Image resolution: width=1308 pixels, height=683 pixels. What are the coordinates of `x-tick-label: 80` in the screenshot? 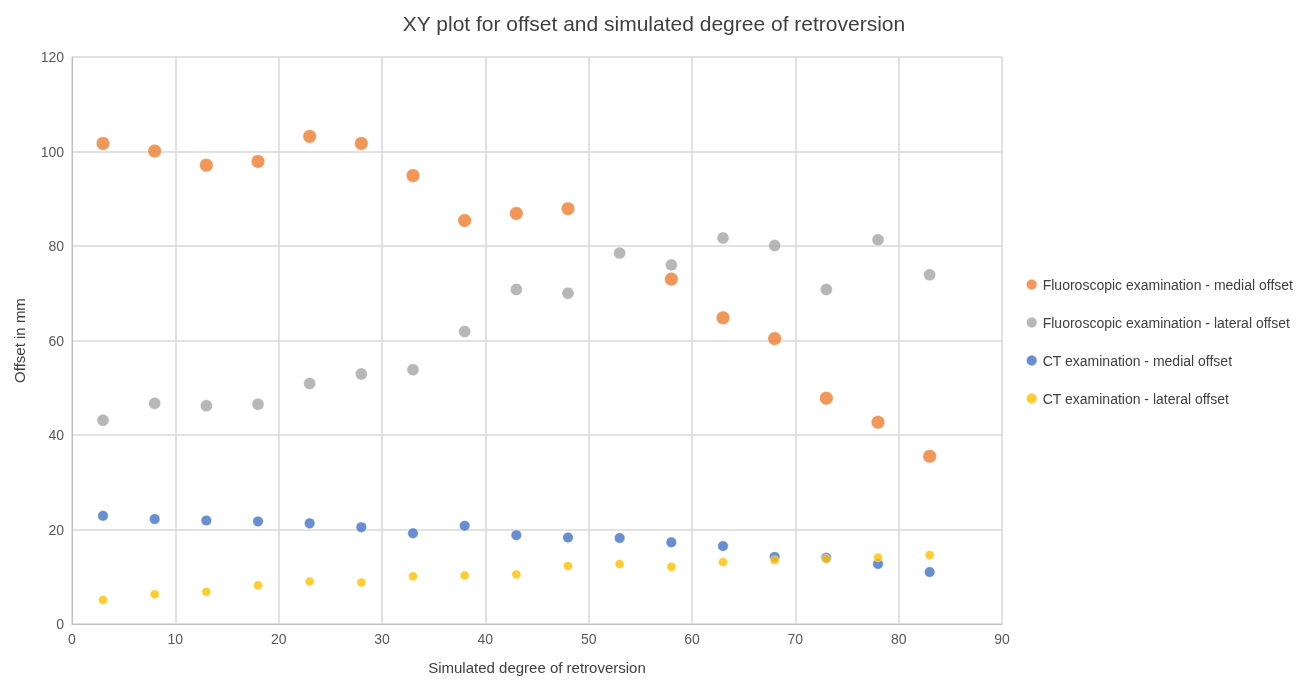 It's located at (898, 639).